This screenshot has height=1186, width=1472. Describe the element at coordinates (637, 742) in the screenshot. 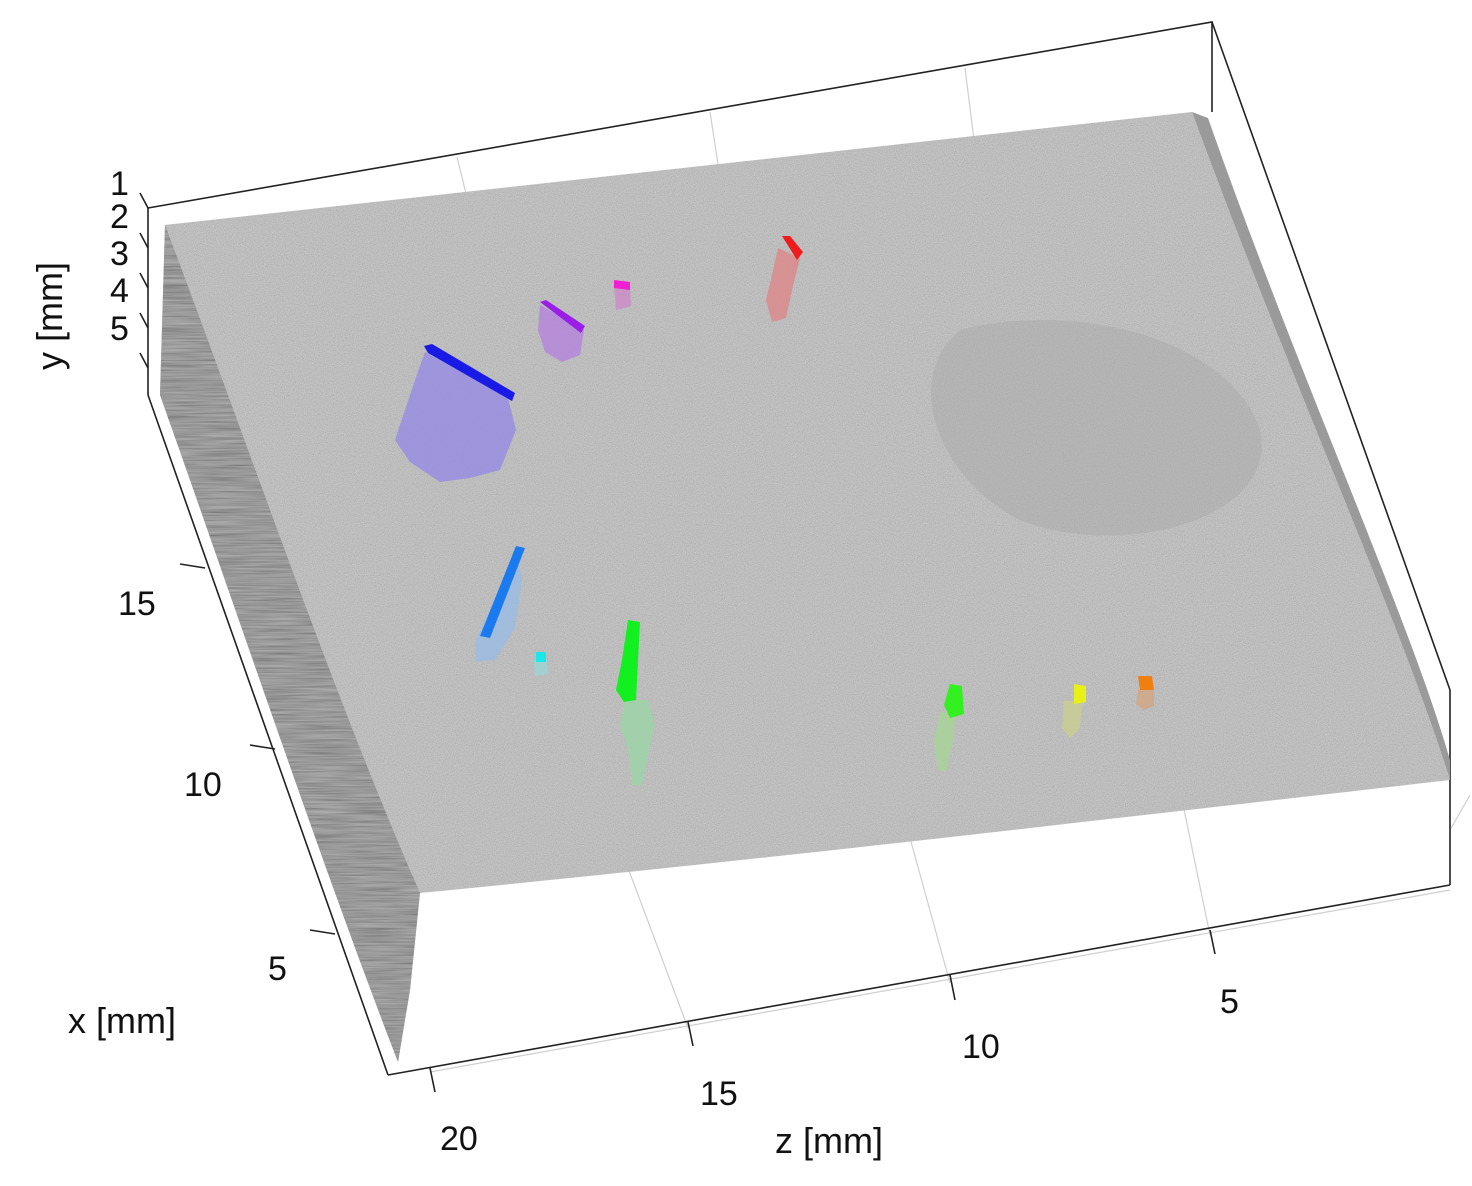

I see `cluster-7-volume` at that location.